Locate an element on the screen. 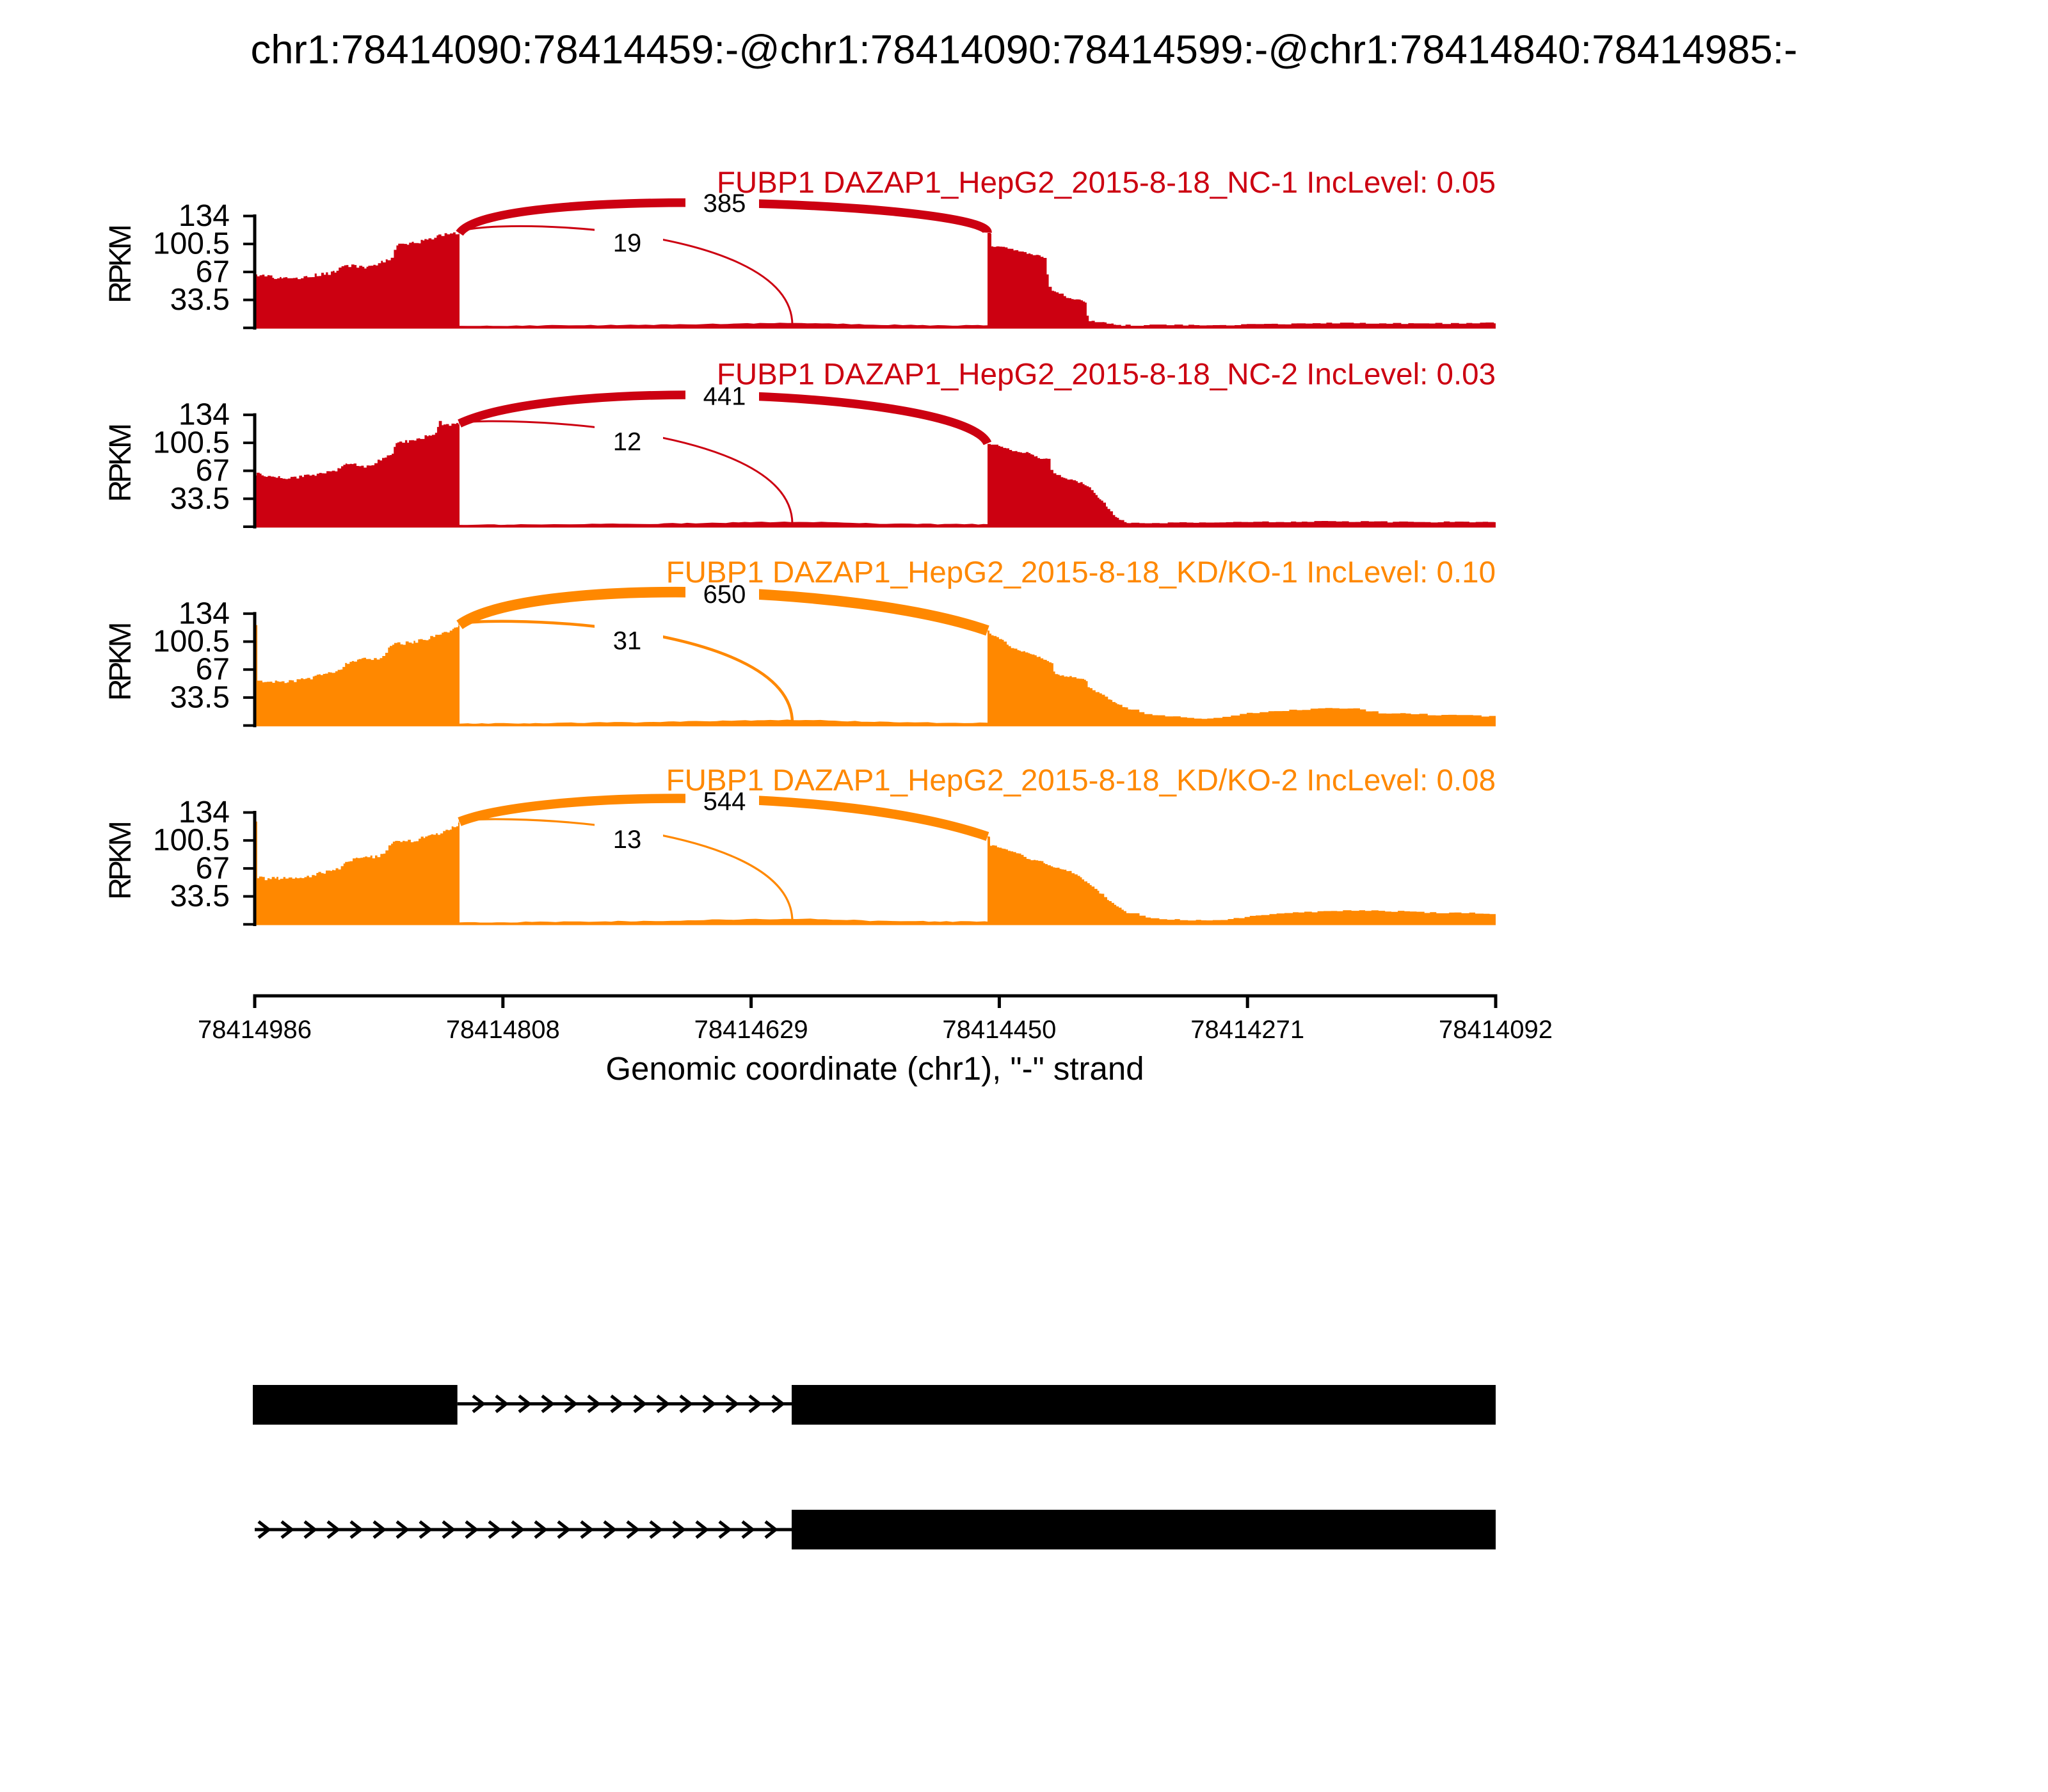 This screenshot has height=1792, width=2048. svg-text: 31 is located at coordinates (627, 641).